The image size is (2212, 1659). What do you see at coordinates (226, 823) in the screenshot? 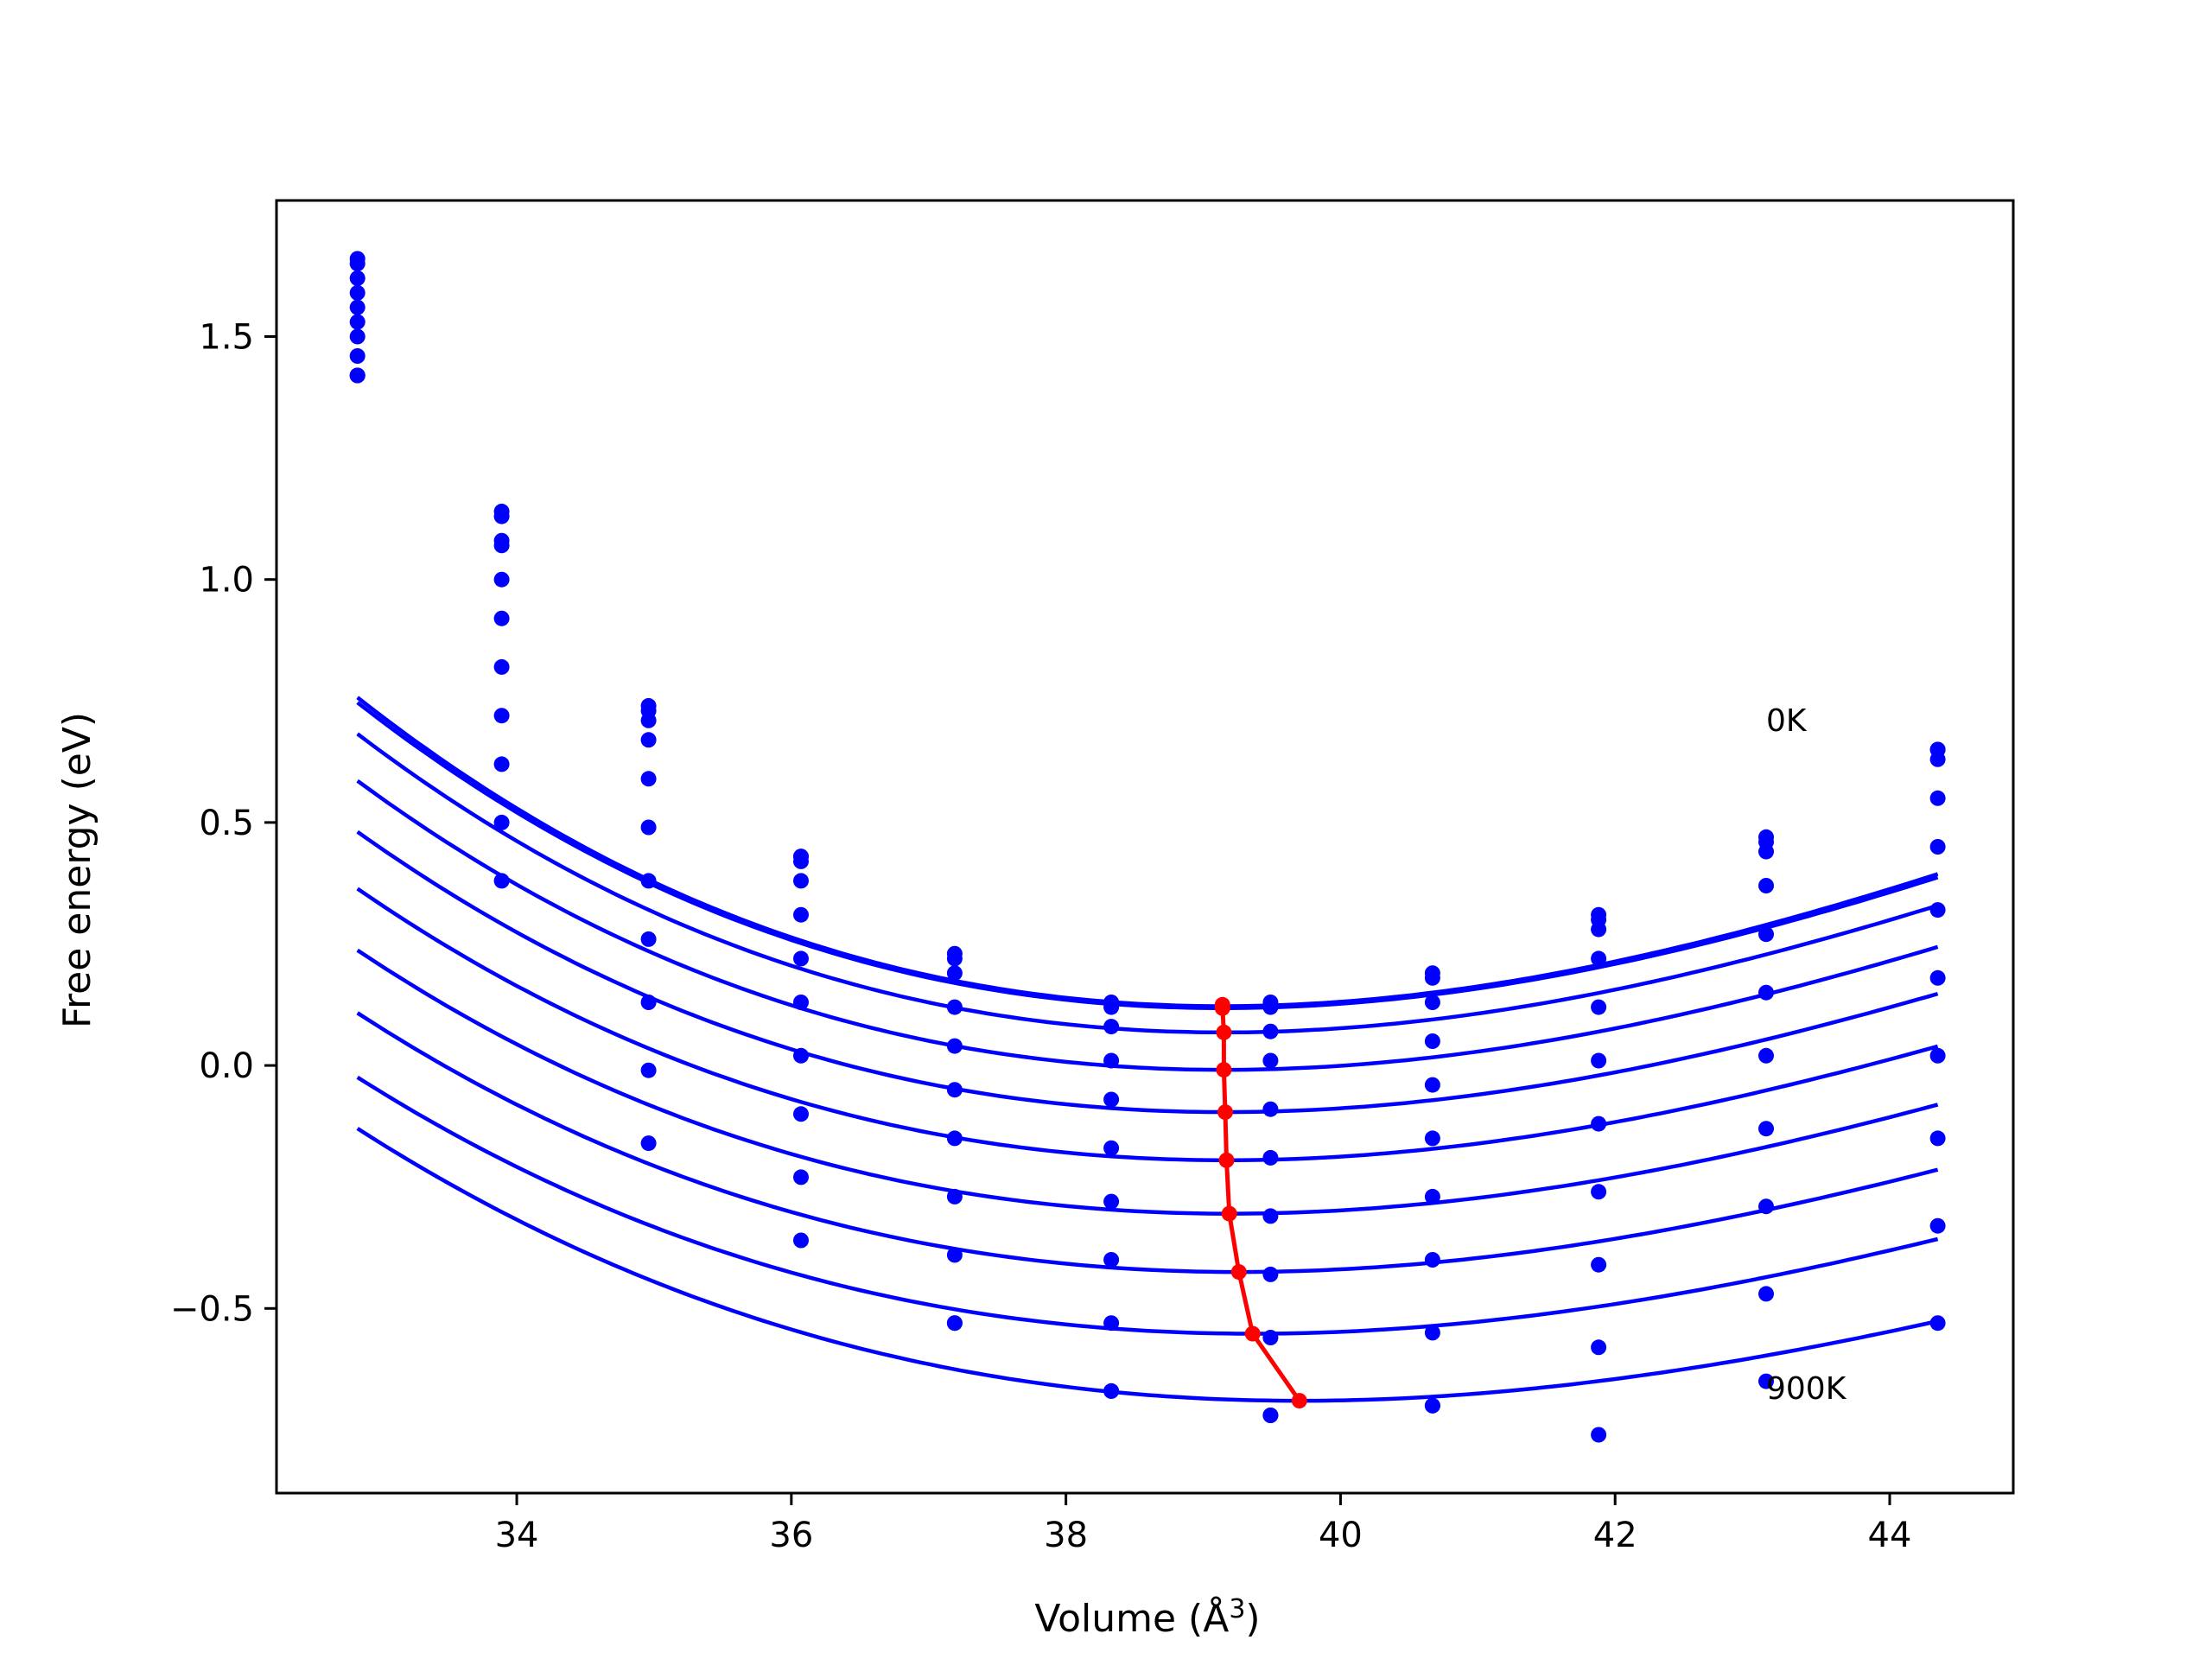
I see `y-tick-label-2: 0.5` at bounding box center [226, 823].